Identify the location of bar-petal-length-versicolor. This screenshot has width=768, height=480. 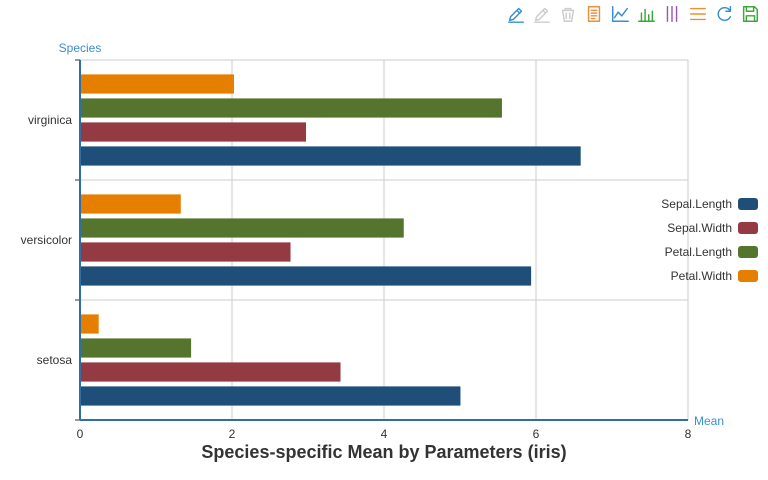
(242, 228).